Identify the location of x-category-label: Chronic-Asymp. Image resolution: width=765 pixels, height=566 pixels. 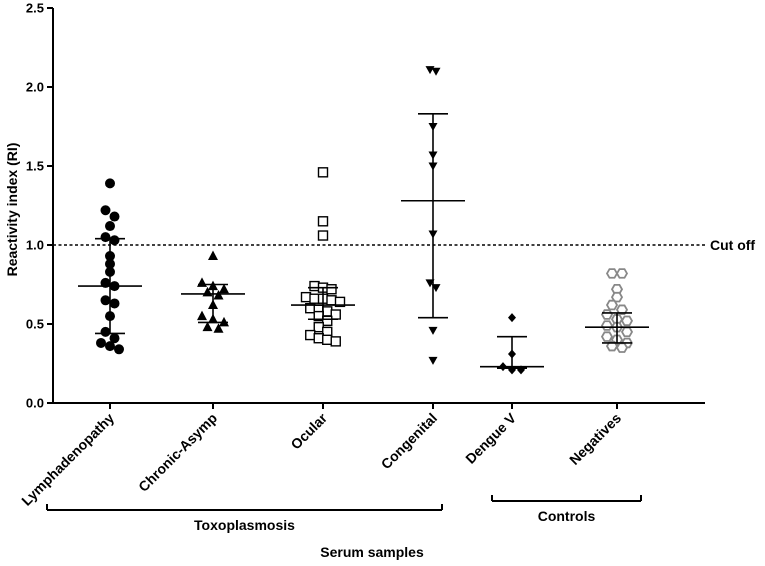
(177, 452).